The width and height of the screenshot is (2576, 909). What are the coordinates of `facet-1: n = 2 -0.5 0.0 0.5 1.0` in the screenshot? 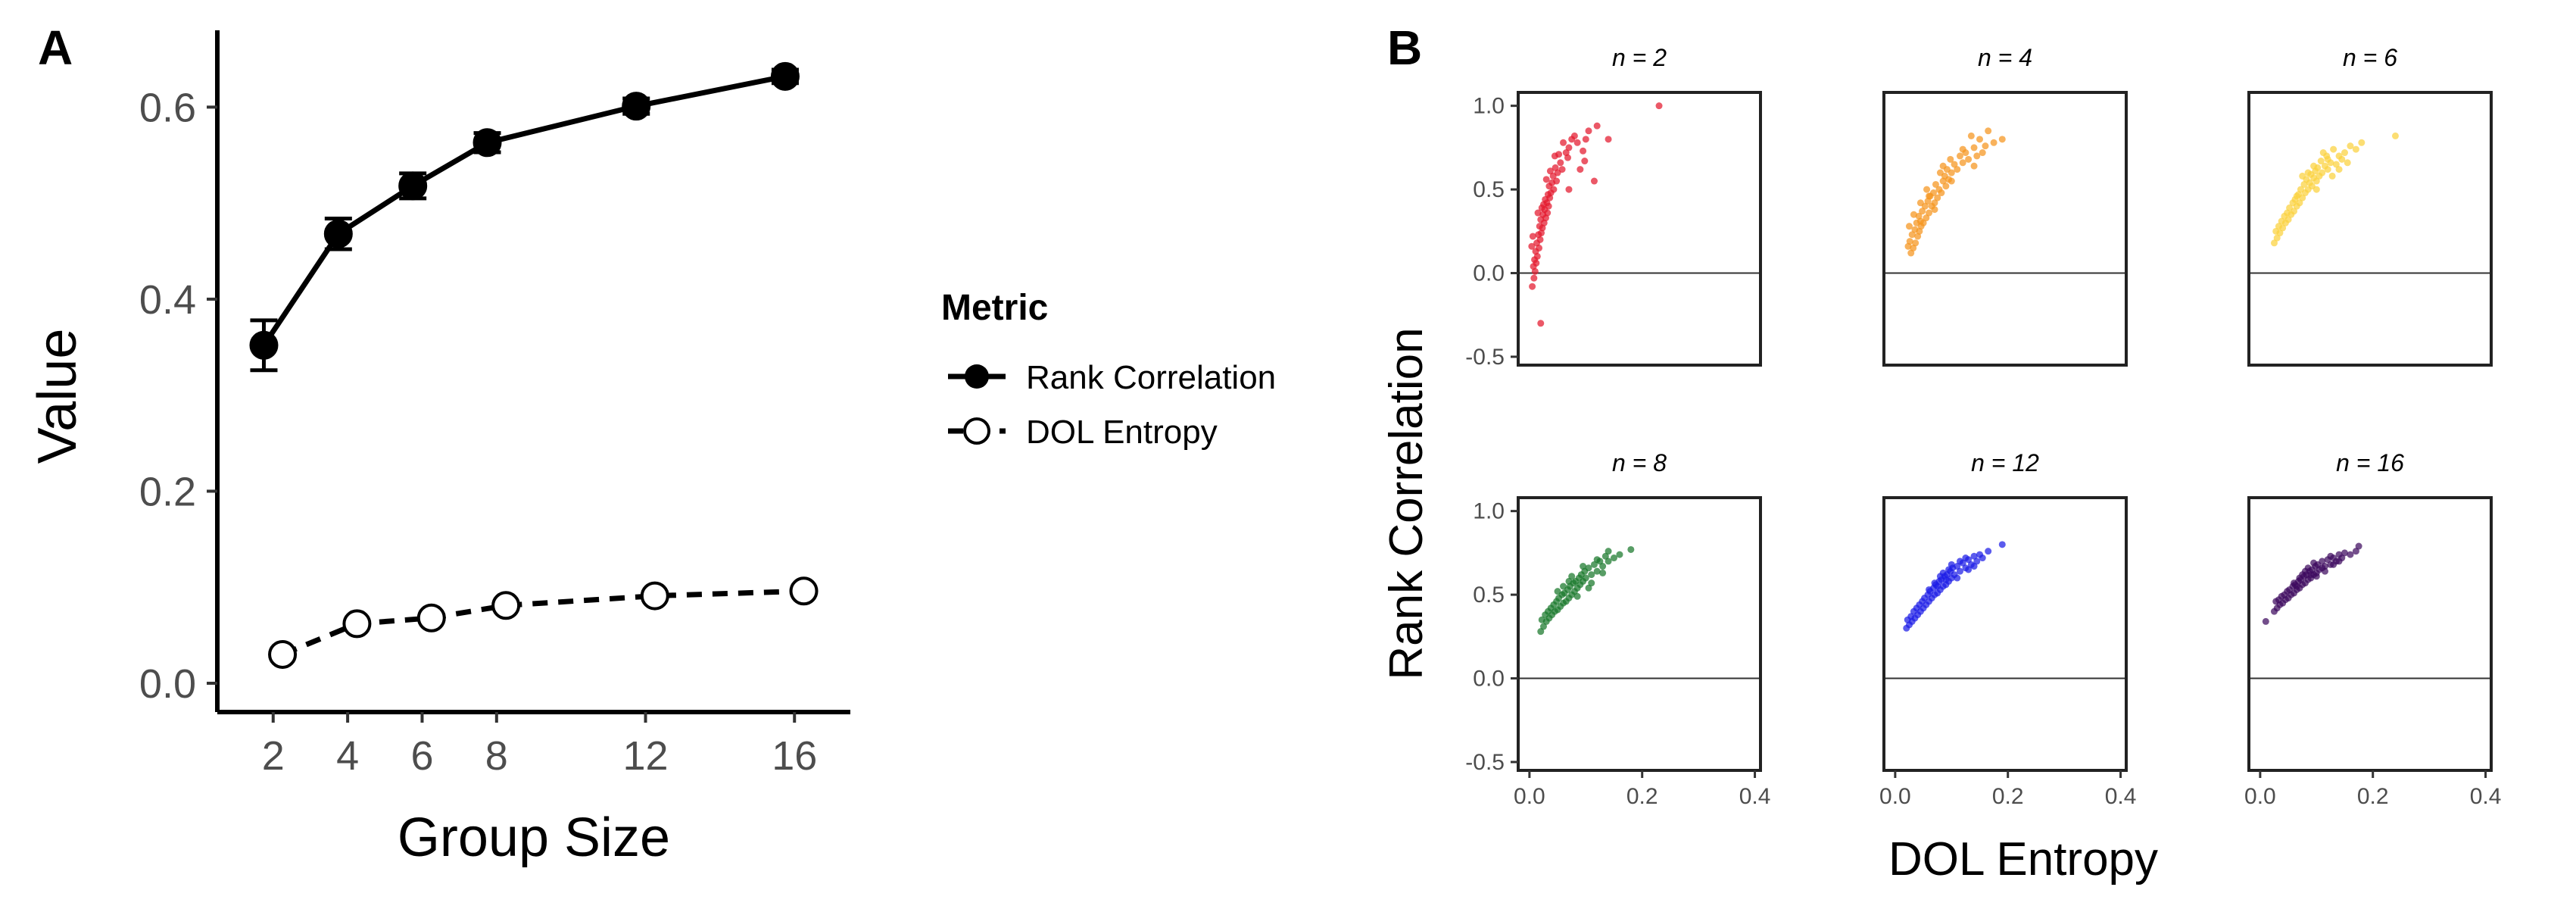 It's located at (1613, 207).